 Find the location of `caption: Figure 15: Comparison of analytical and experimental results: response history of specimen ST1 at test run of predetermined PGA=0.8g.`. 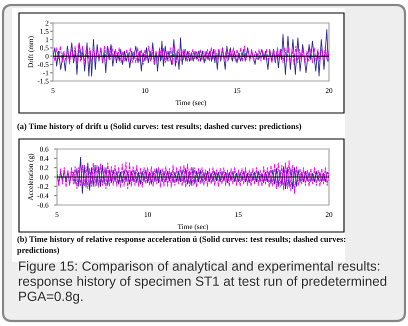

caption: Figure 15: Comparison of analytical and experimental results: response history of specimen ST1 at test run of predetermined PGA=0.8g. is located at coordinates (202, 282).